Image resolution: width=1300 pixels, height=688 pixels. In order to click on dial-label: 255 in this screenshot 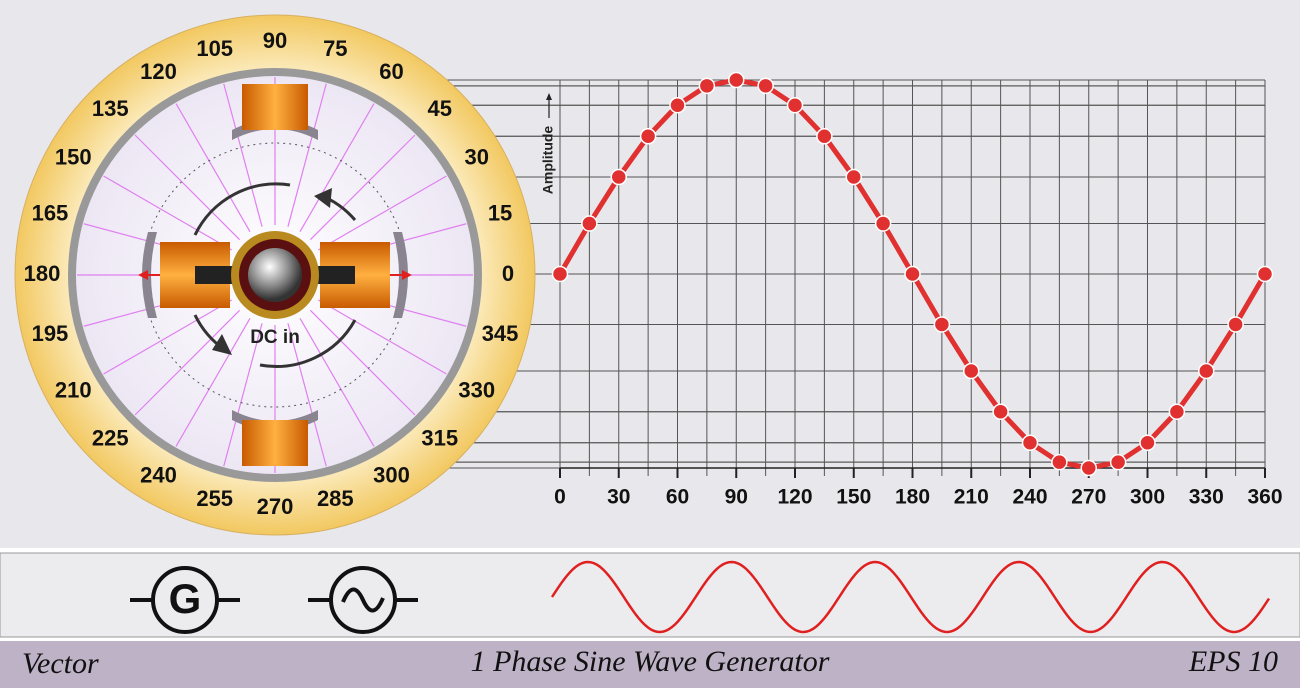, I will do `click(214, 498)`.